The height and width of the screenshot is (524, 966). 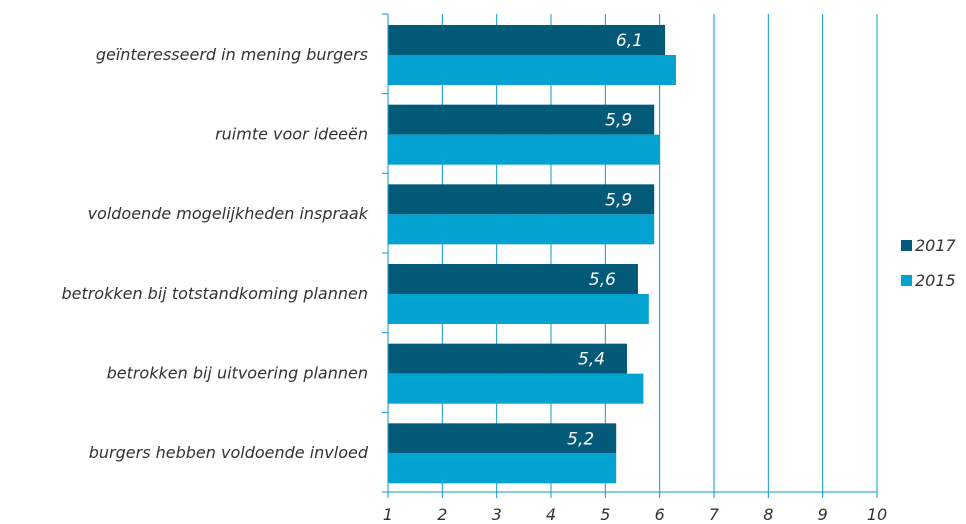 I want to click on x-tick-label-3: 3, so click(x=497, y=514).